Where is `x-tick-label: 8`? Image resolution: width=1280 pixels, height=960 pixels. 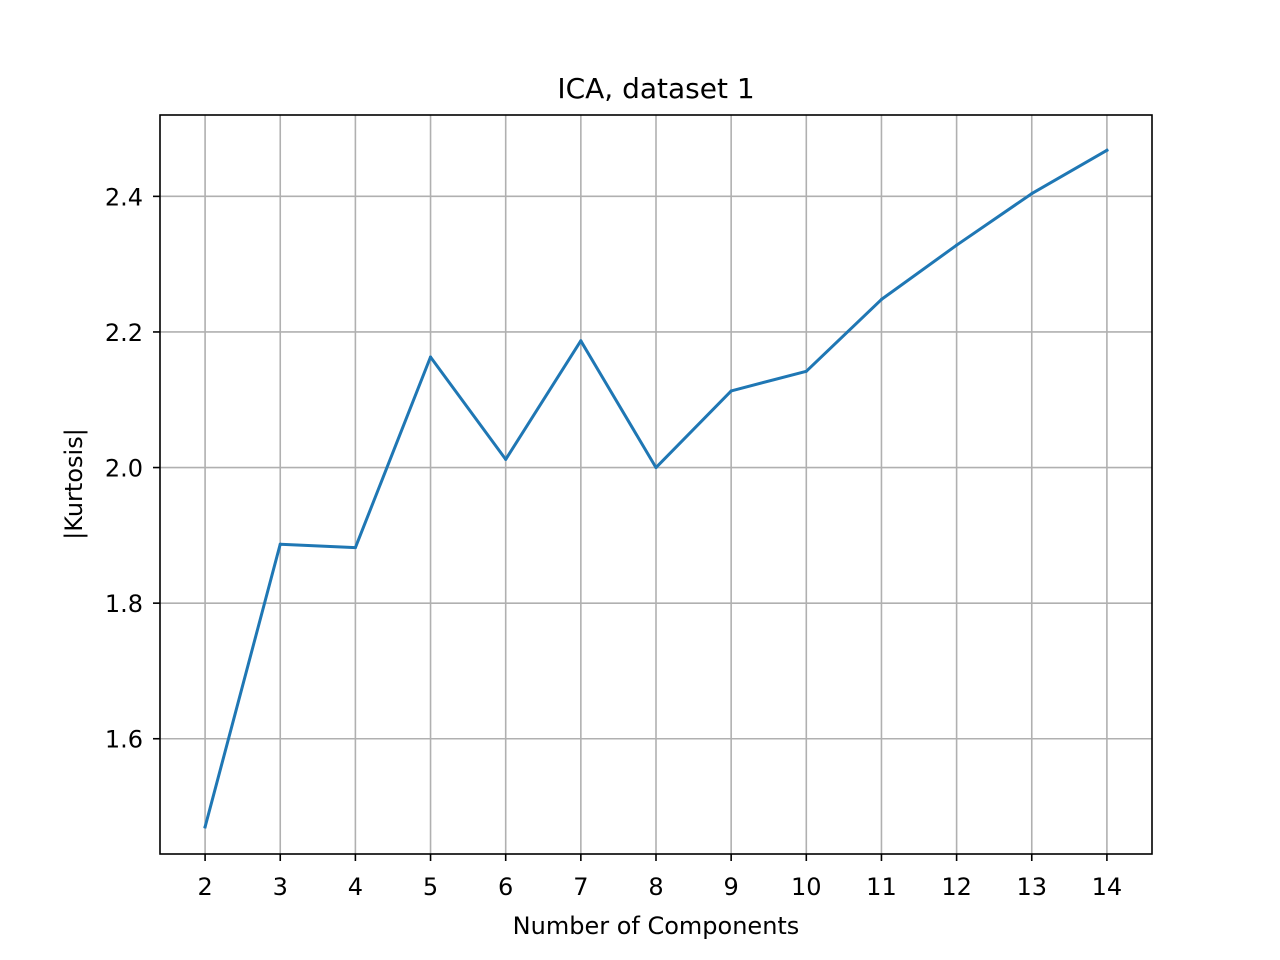 x-tick-label: 8 is located at coordinates (655, 887).